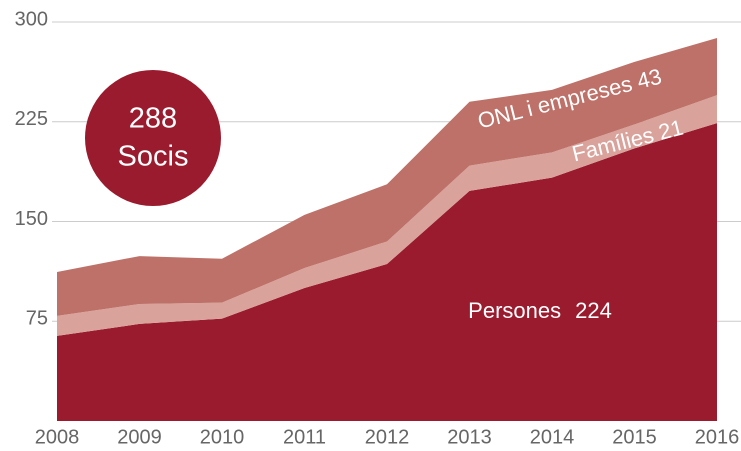 This screenshot has width=741, height=451. I want to click on y-tick-label: 225, so click(31, 119).